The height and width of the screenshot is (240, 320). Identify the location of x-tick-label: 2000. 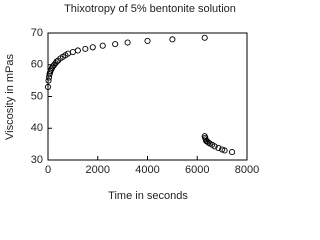
(98, 170).